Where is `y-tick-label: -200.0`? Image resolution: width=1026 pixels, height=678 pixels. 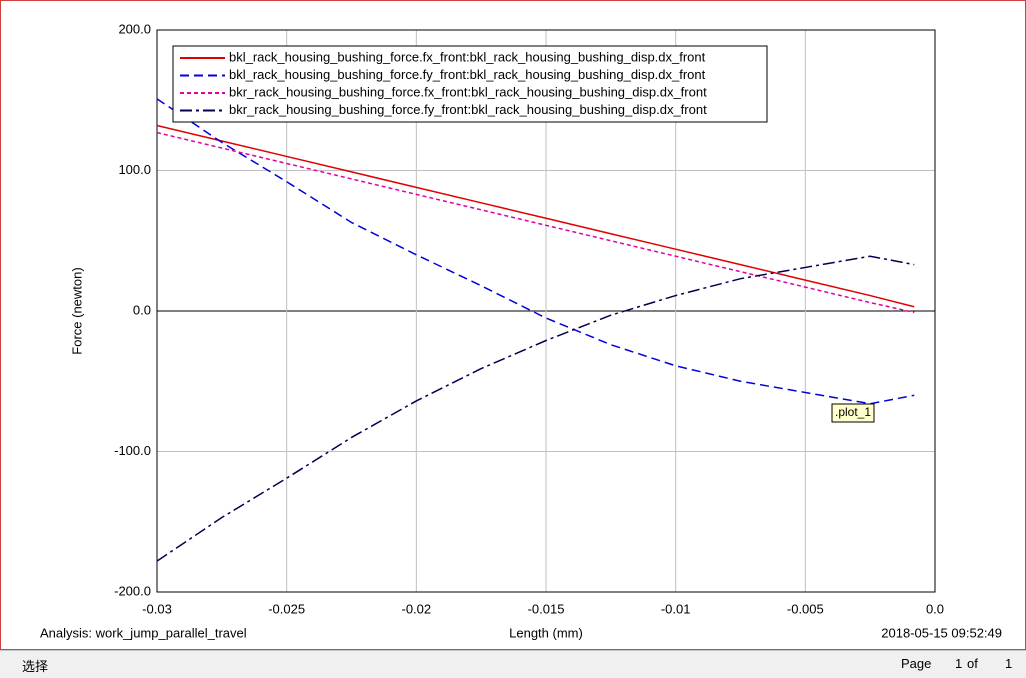
y-tick-label: -200.0 is located at coordinates (132, 590).